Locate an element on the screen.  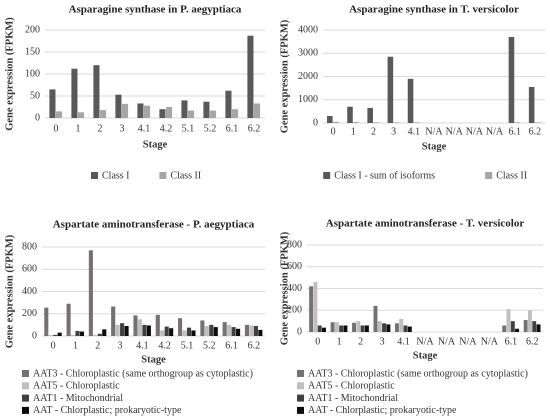
legend-label: Class II is located at coordinates (185, 175).